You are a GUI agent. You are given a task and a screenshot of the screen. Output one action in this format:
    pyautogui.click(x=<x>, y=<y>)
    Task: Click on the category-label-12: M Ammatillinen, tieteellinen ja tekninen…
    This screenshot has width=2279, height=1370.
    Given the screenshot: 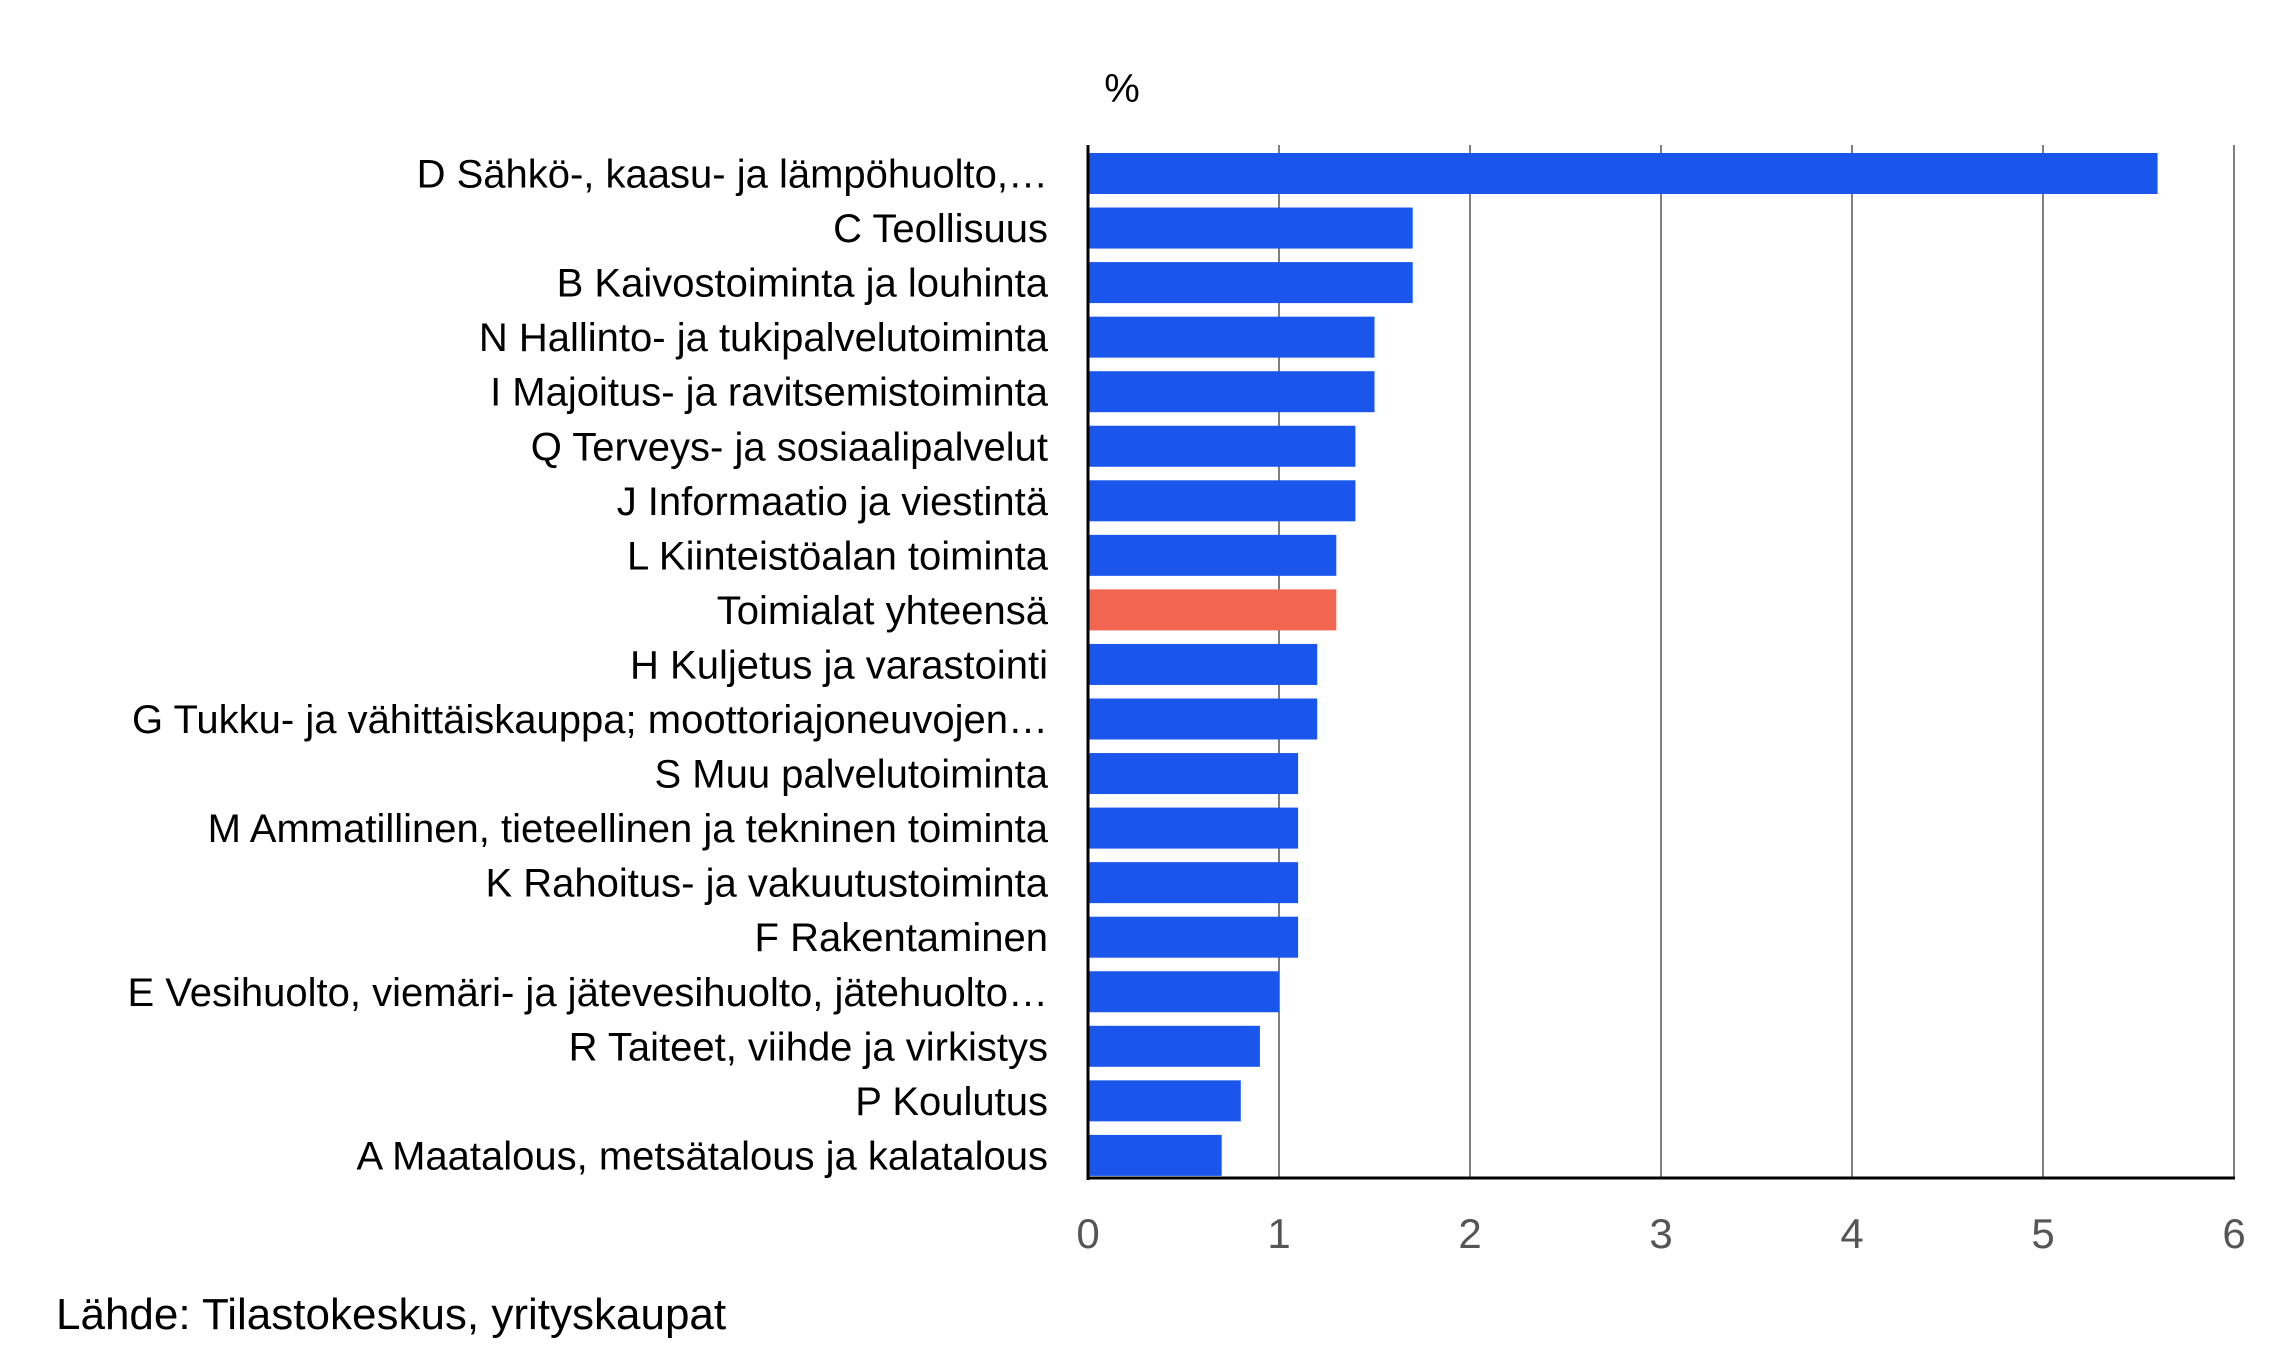 What is the action you would take?
    pyautogui.click(x=628, y=829)
    